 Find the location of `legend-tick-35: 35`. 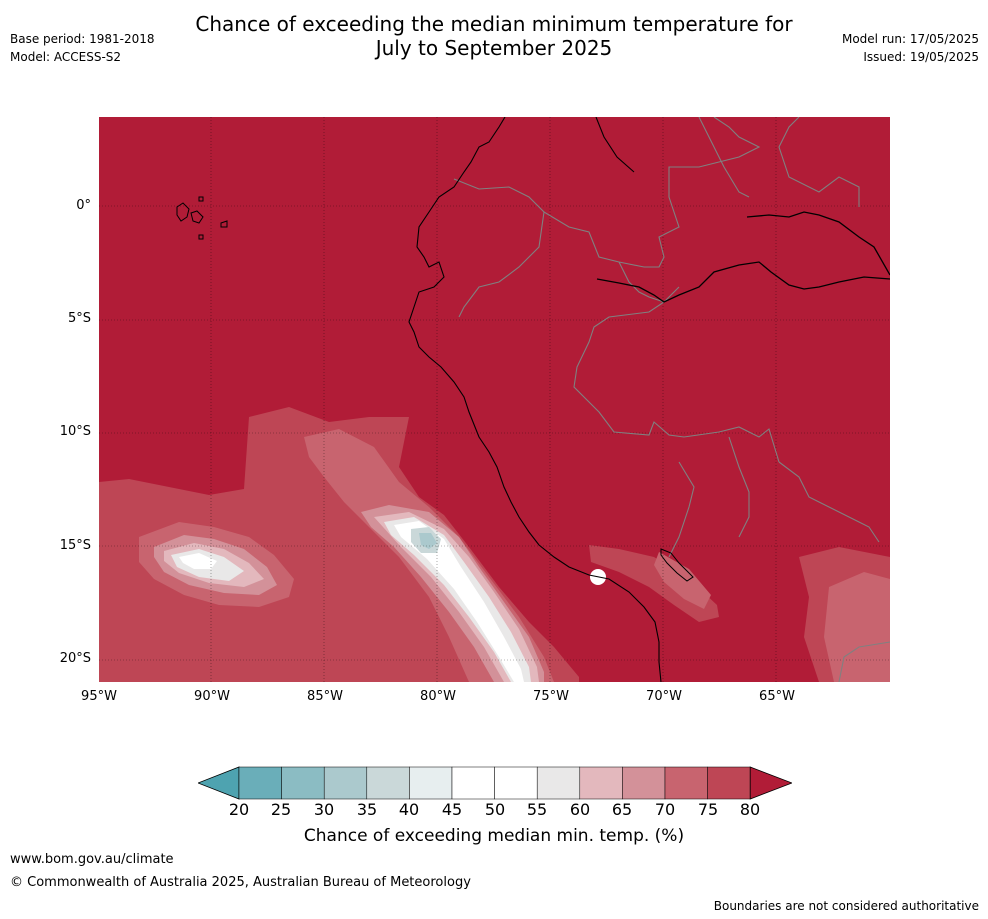

legend-tick-35: 35 is located at coordinates (367, 809).